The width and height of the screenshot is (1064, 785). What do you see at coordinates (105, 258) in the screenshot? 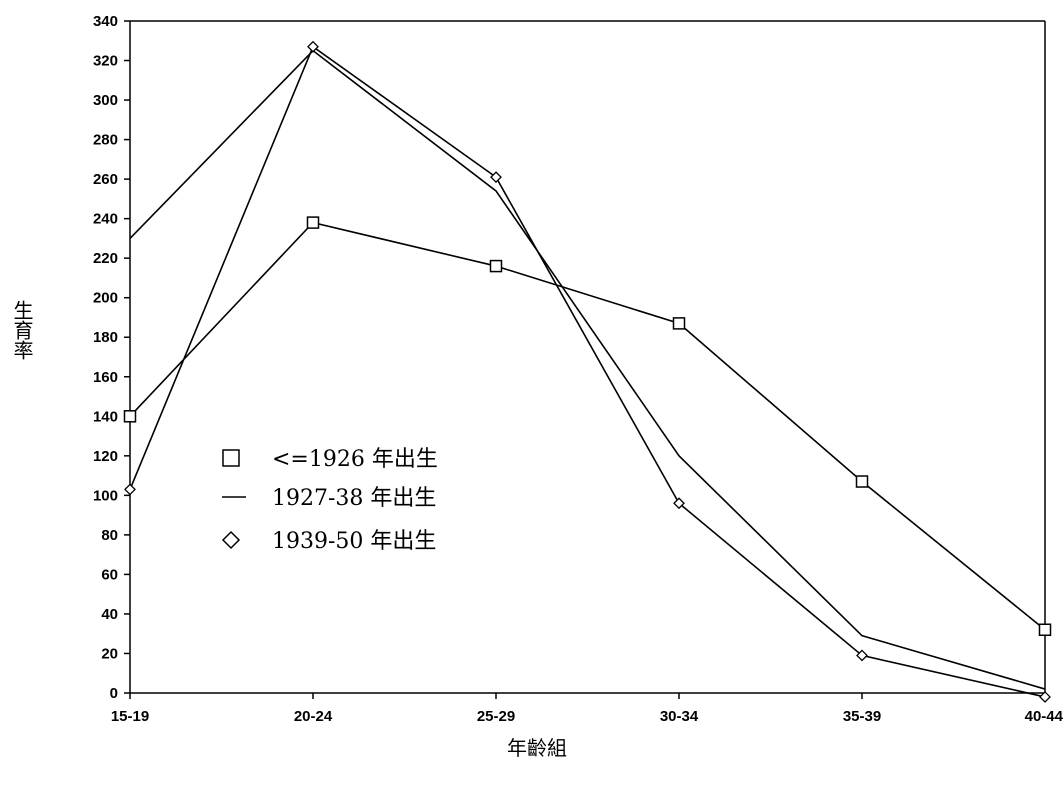
I see `y-tick-label: 220` at bounding box center [105, 258].